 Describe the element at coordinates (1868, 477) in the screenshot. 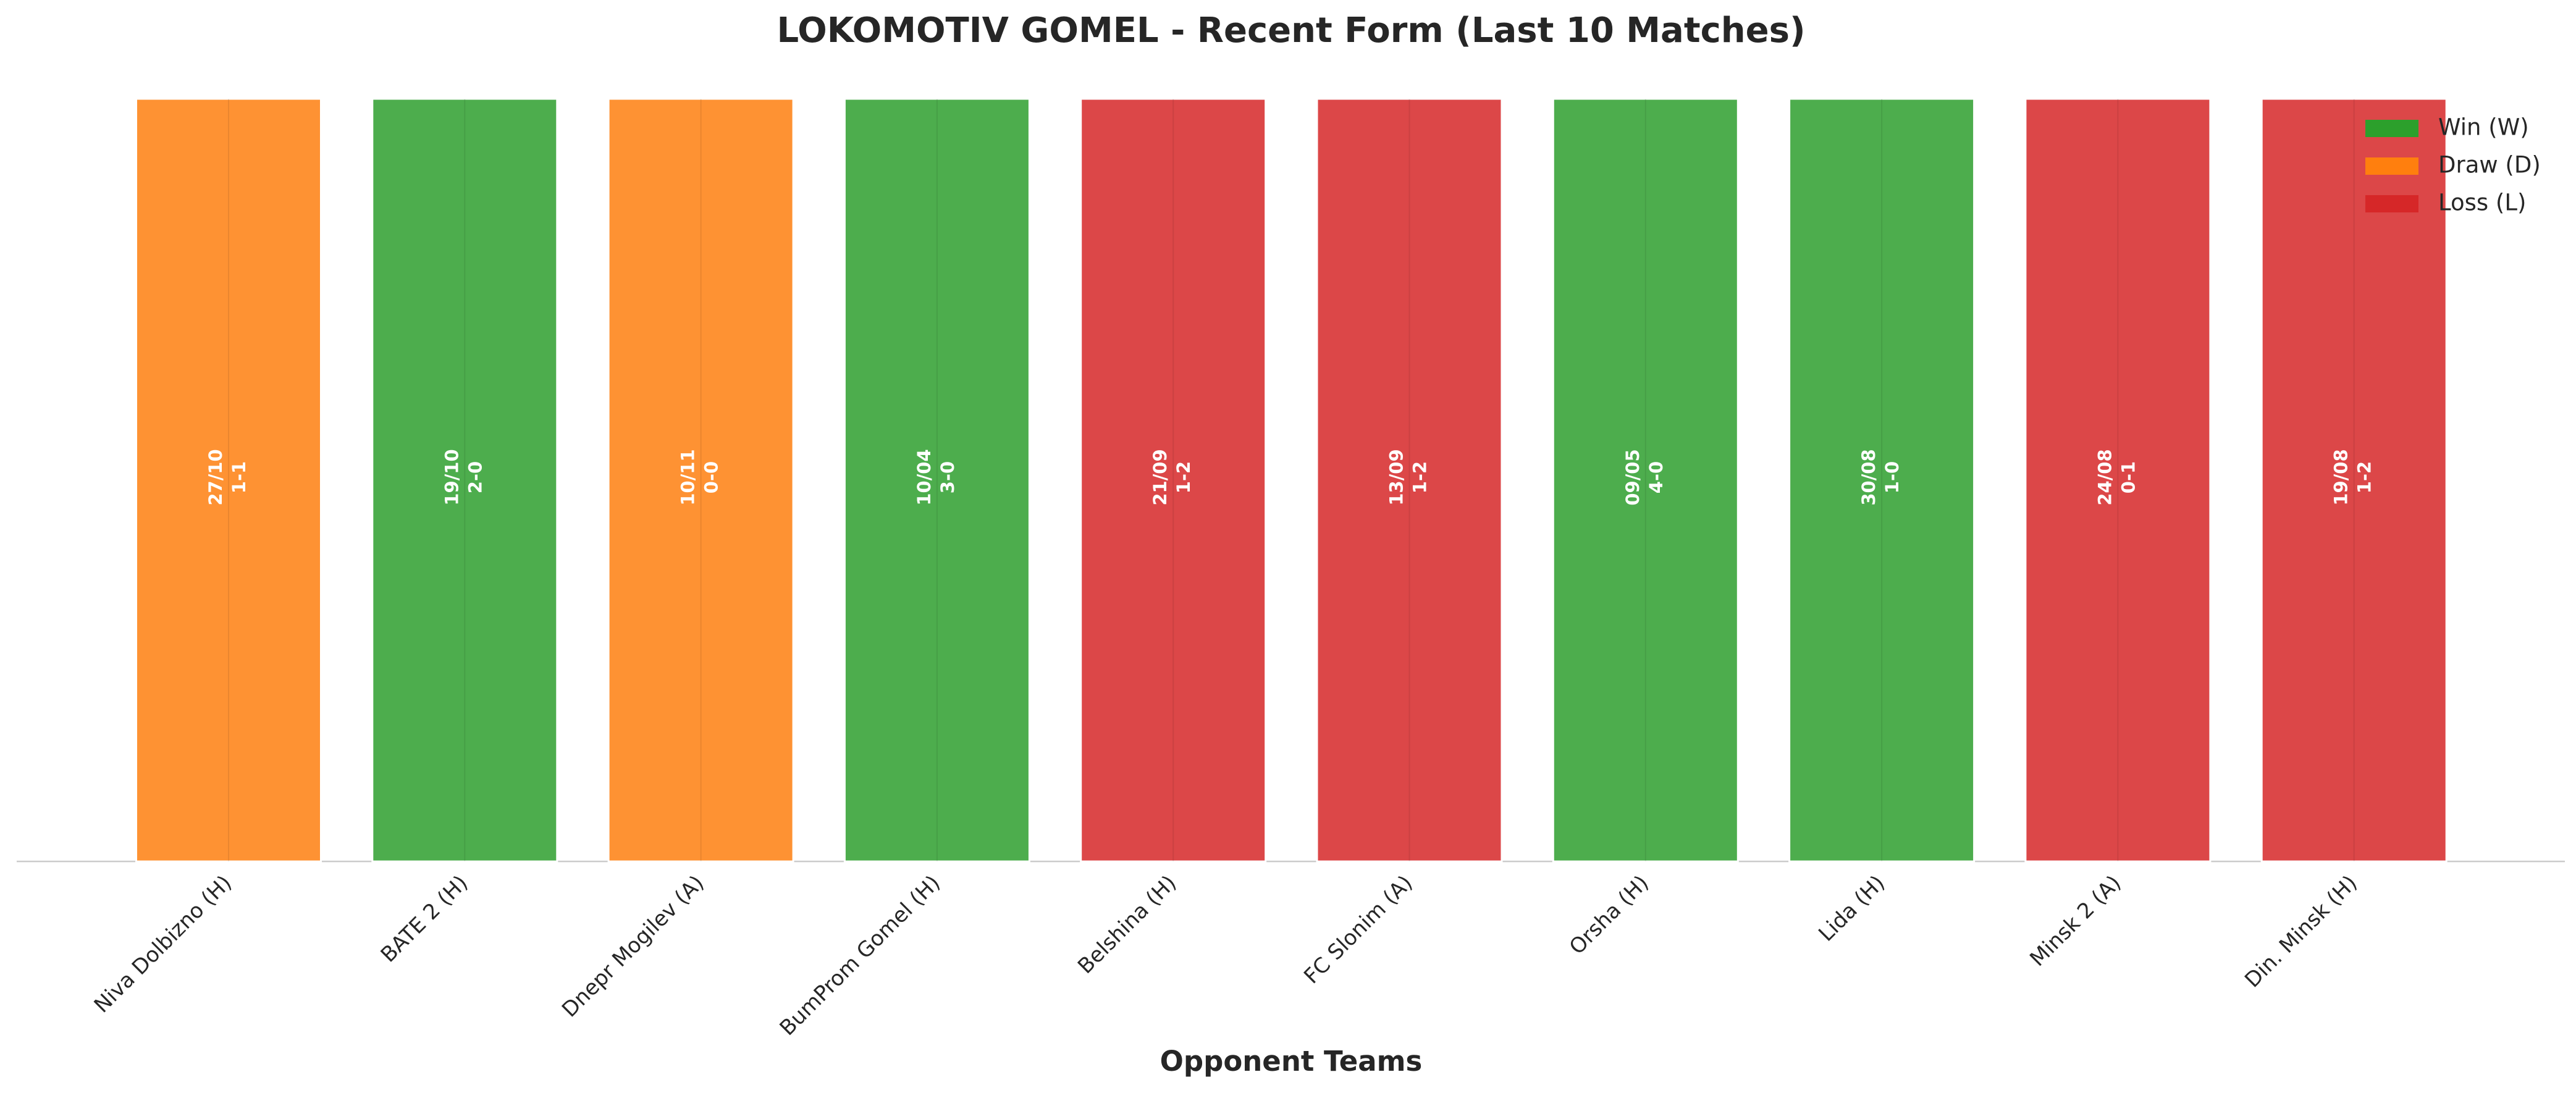

I see `bar-date-label: 30/08` at that location.